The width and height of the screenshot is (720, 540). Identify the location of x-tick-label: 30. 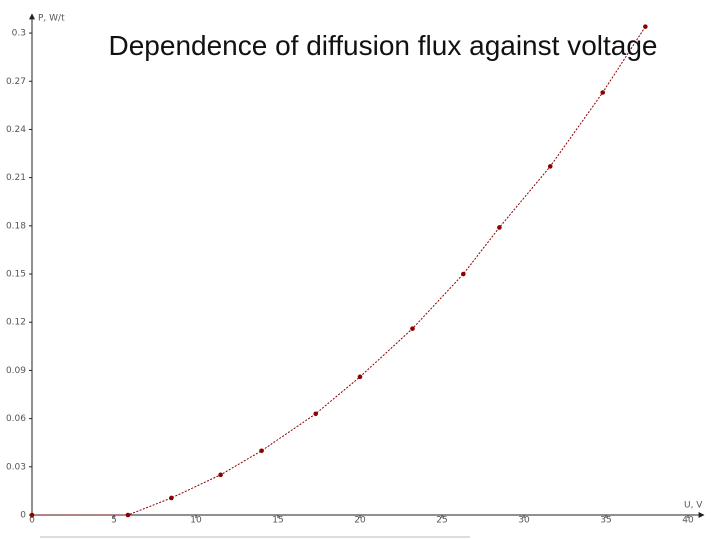
(524, 521).